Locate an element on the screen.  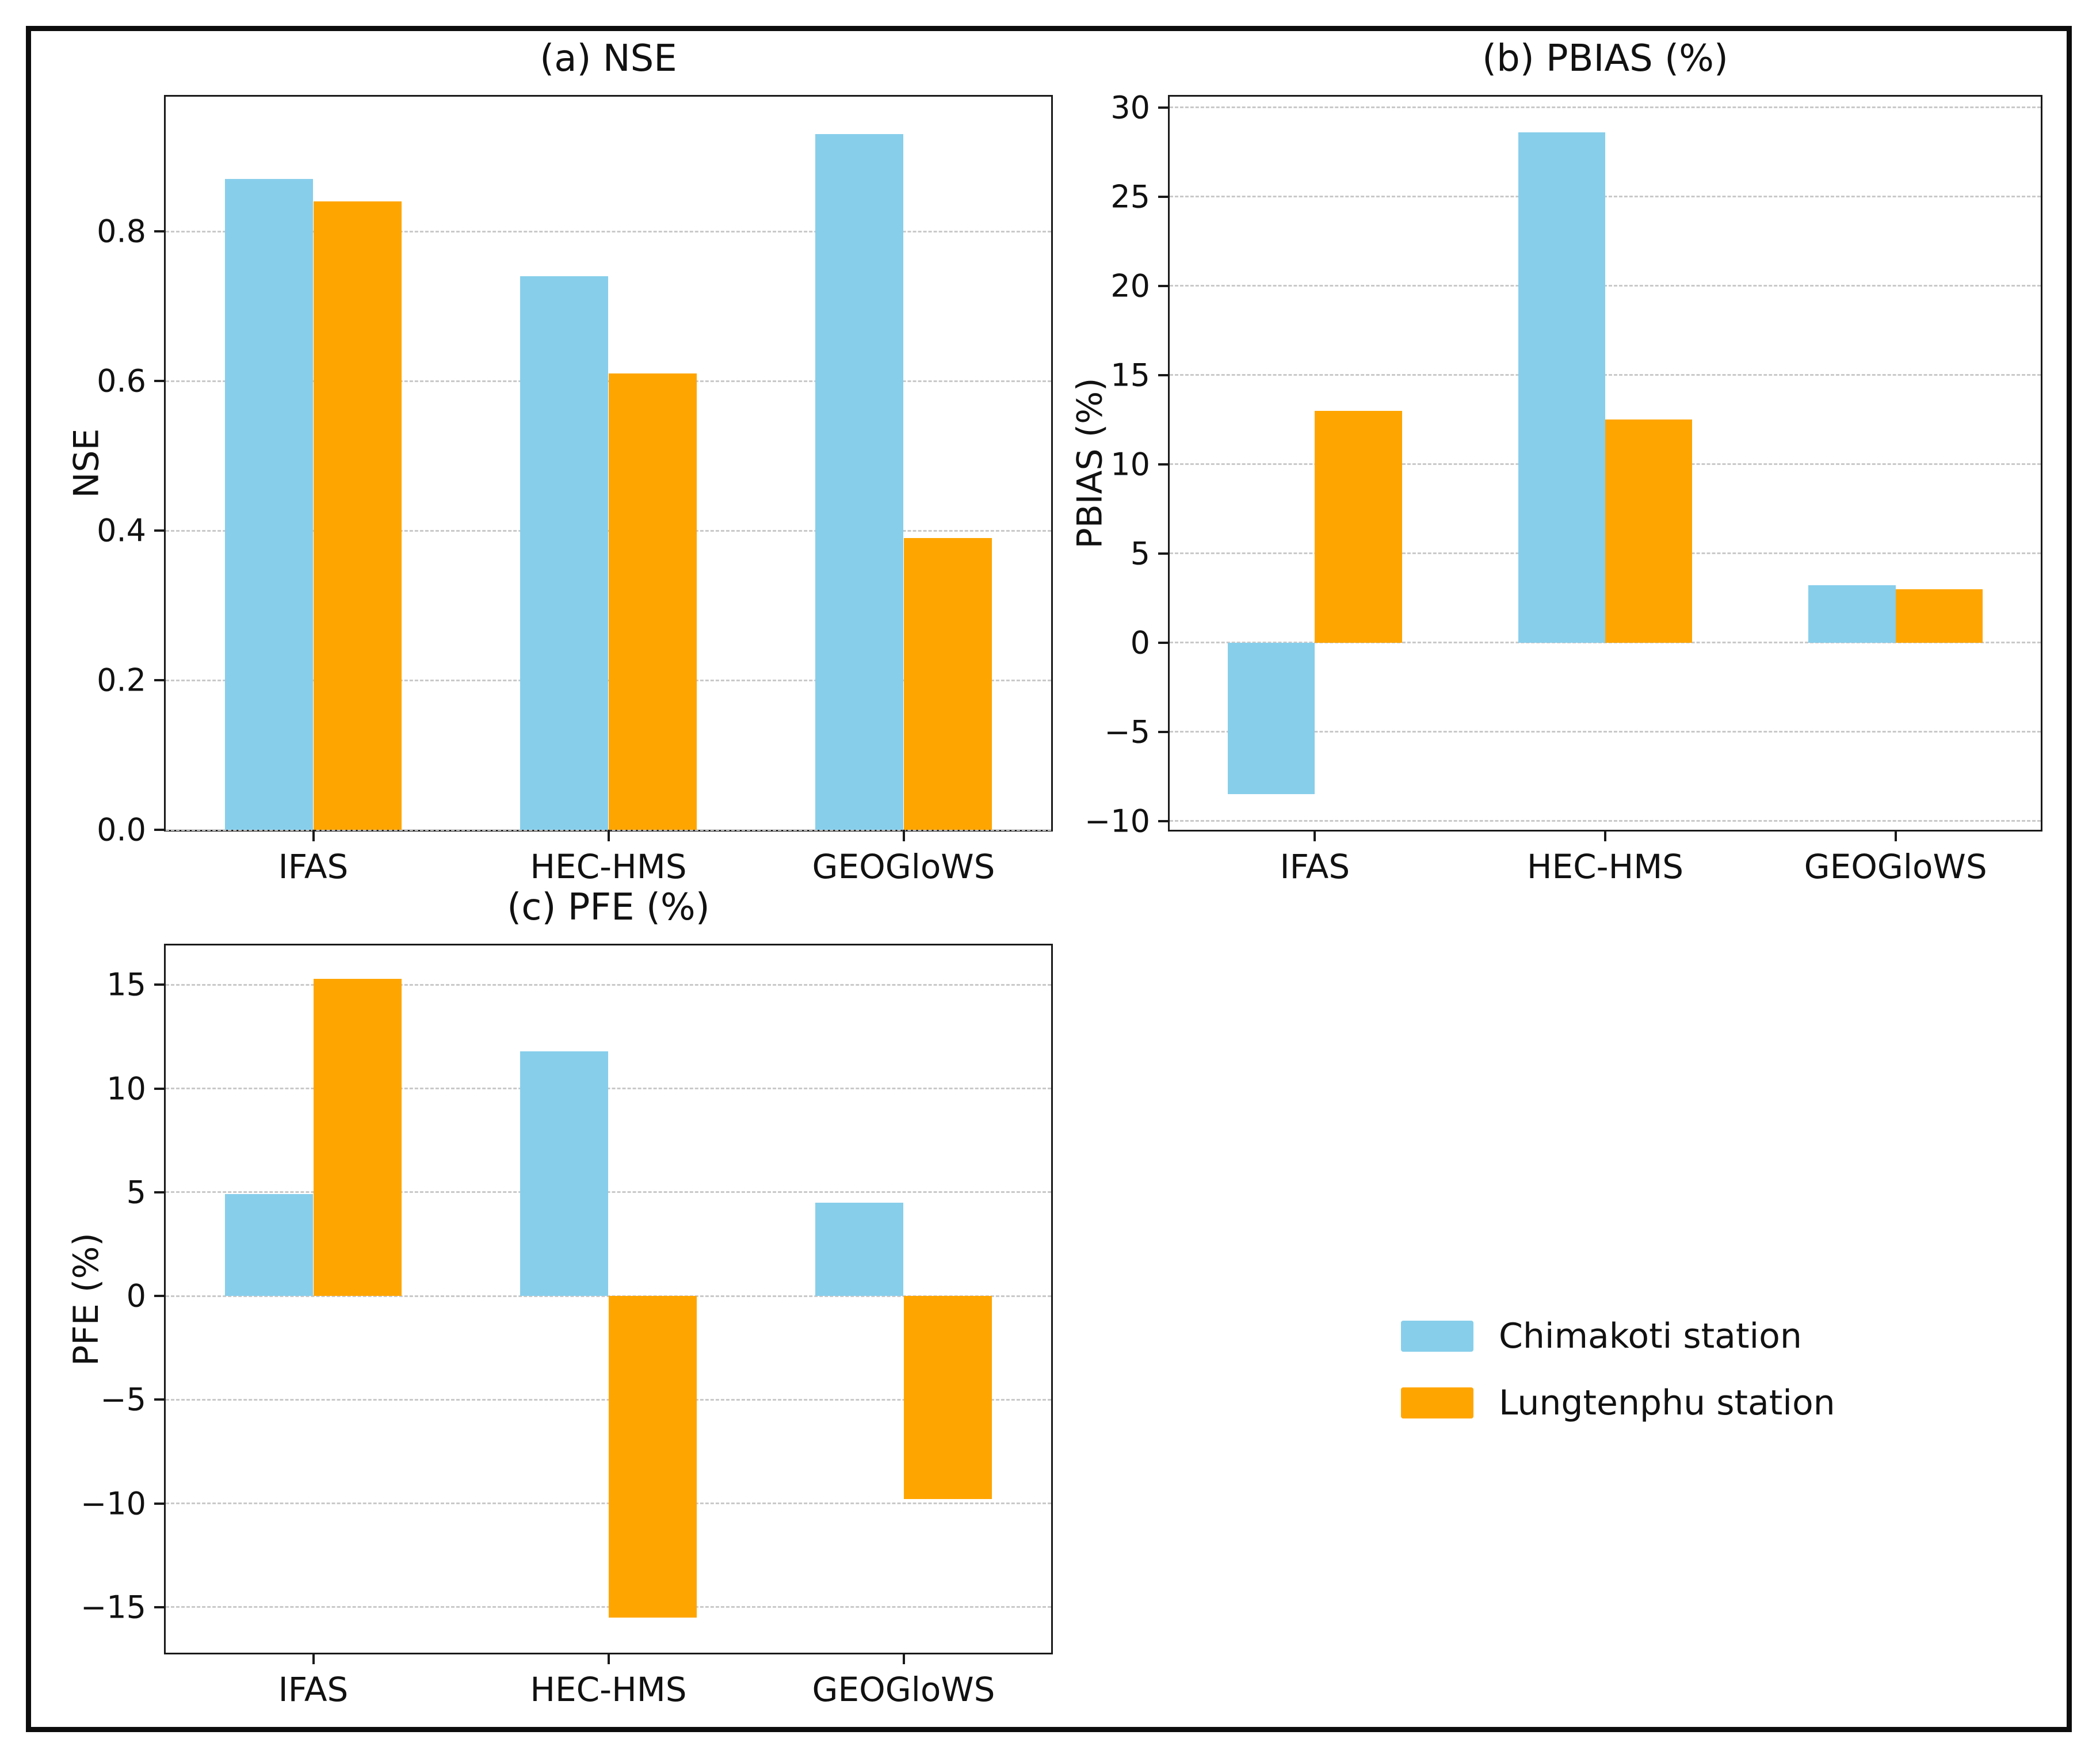
y-tick-label: −15 is located at coordinates (113, 1608).